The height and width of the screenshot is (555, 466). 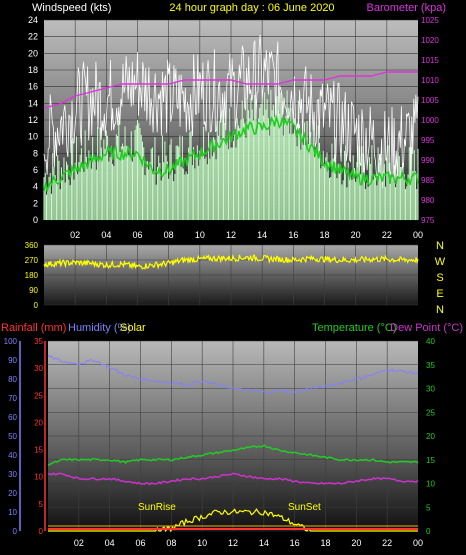 What do you see at coordinates (35, 153) in the screenshot?
I see `wind-tick-label: 8` at bounding box center [35, 153].